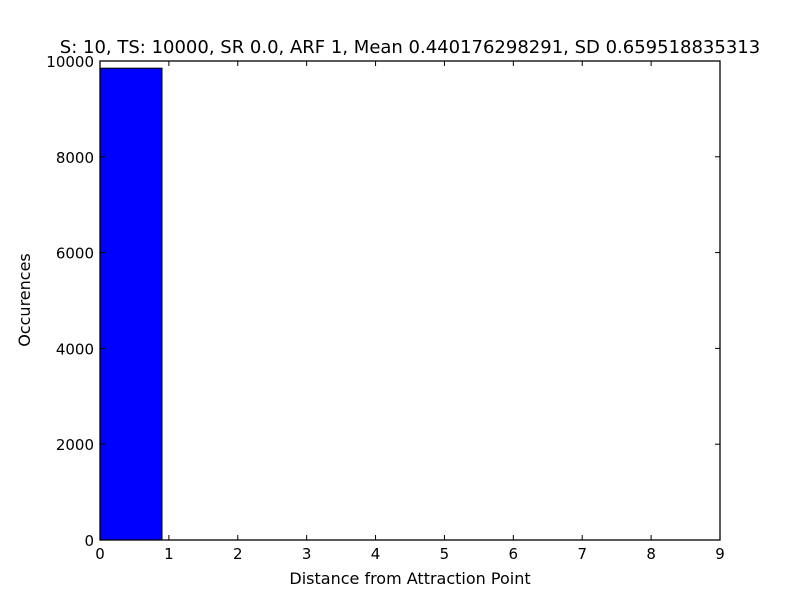 The width and height of the screenshot is (800, 600). Describe the element at coordinates (24, 300) in the screenshot. I see `y-axis-label: Occurences` at that location.